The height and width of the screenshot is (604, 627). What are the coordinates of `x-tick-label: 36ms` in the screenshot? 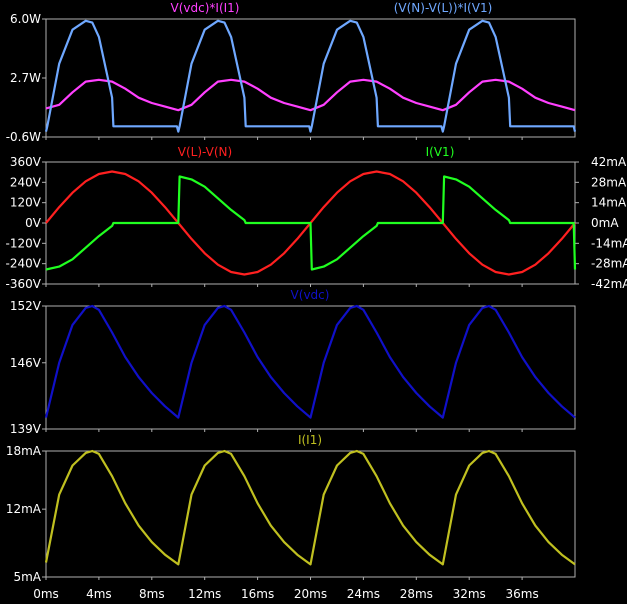 It's located at (521, 594).